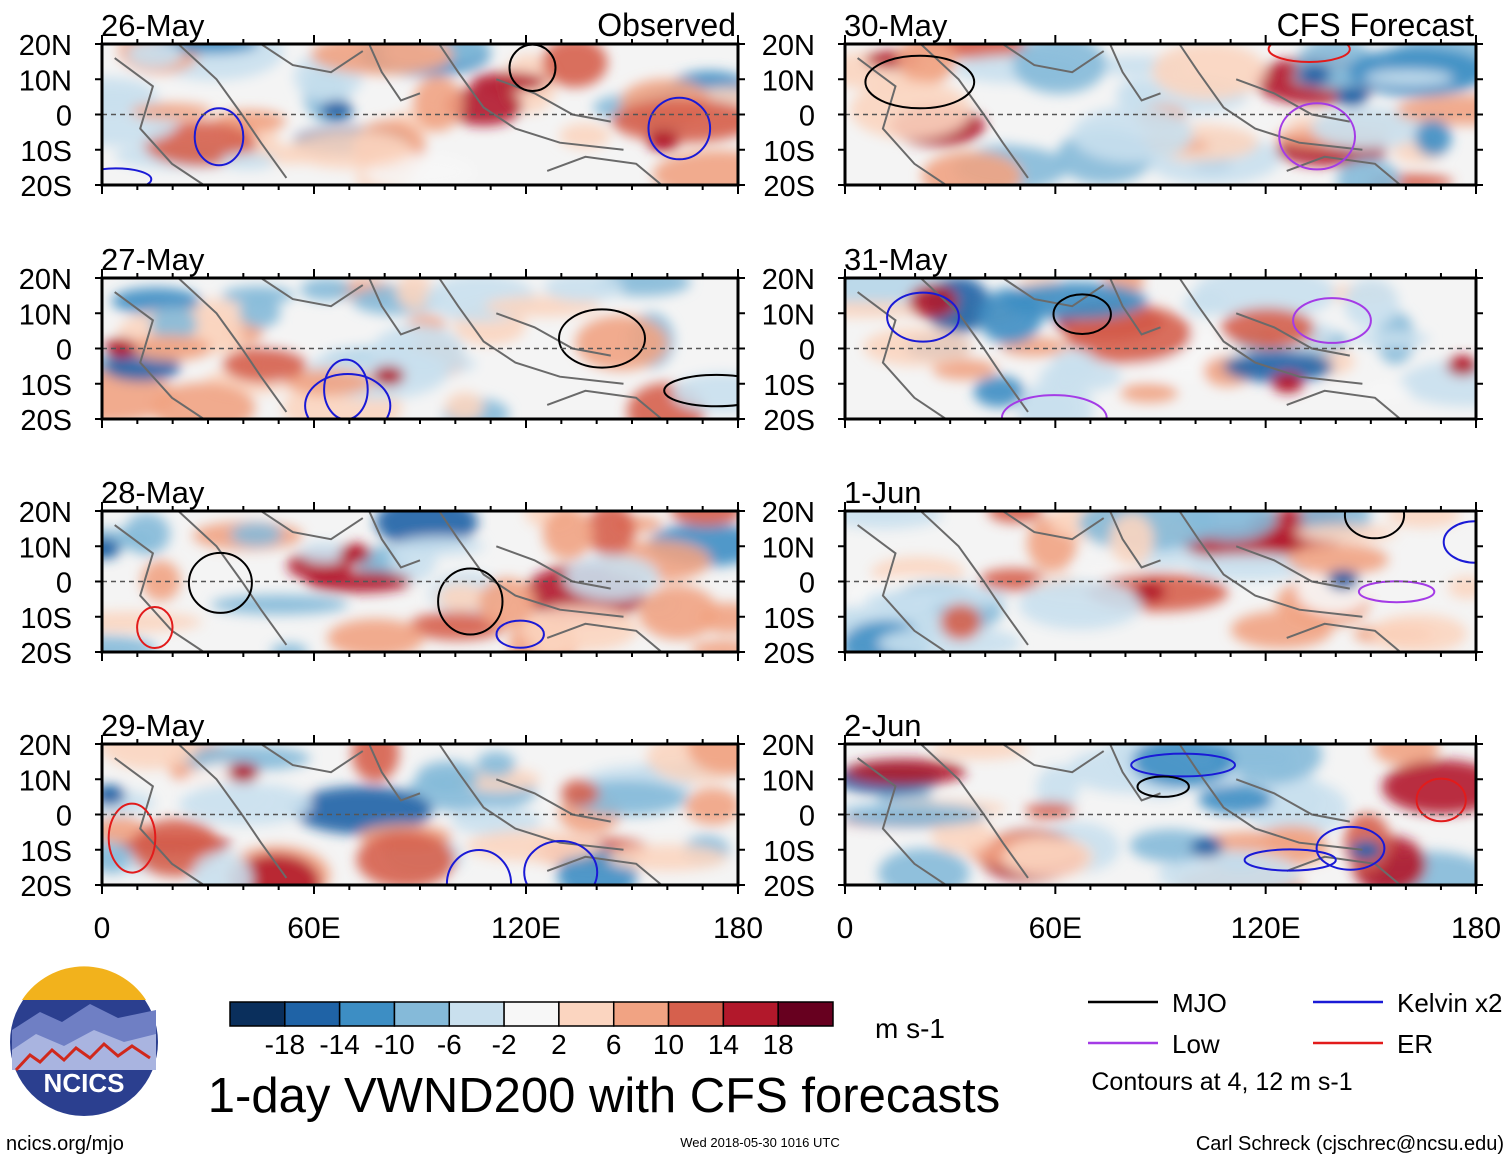  What do you see at coordinates (896, 259) in the screenshot?
I see `panel-date-label: 31-May` at bounding box center [896, 259].